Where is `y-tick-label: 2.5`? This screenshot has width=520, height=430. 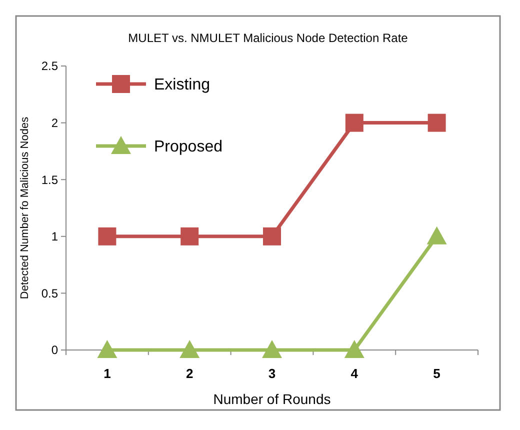
y-tick-label: 2.5 is located at coordinates (49, 66).